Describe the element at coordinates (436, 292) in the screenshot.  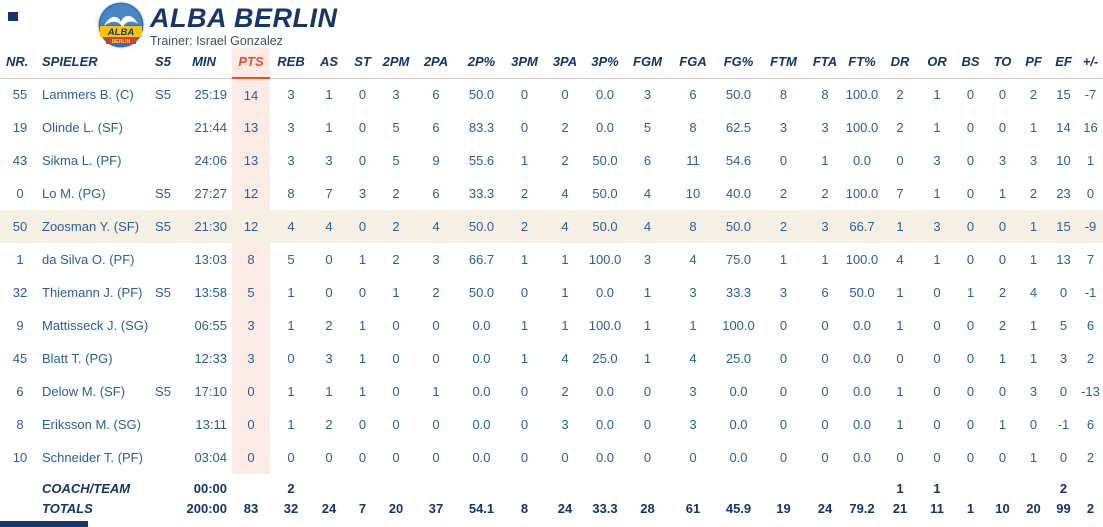
I see `cell-2pa: 2` at that location.